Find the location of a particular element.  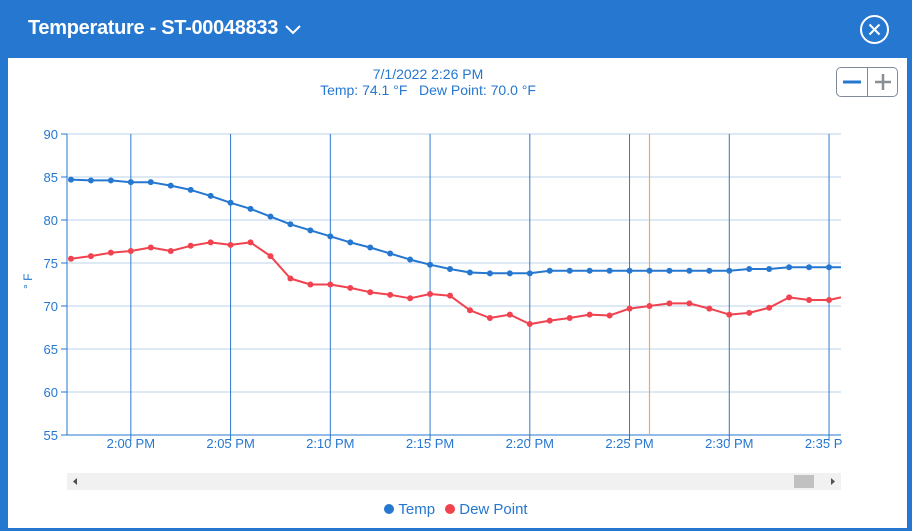

zoom-out-button is located at coordinates (852, 82).